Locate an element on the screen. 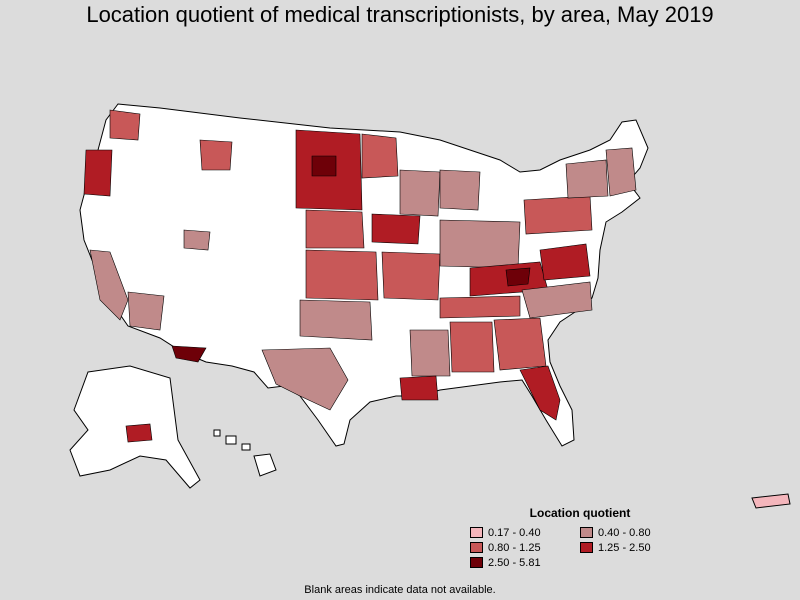  region-tennessee is located at coordinates (480, 307).